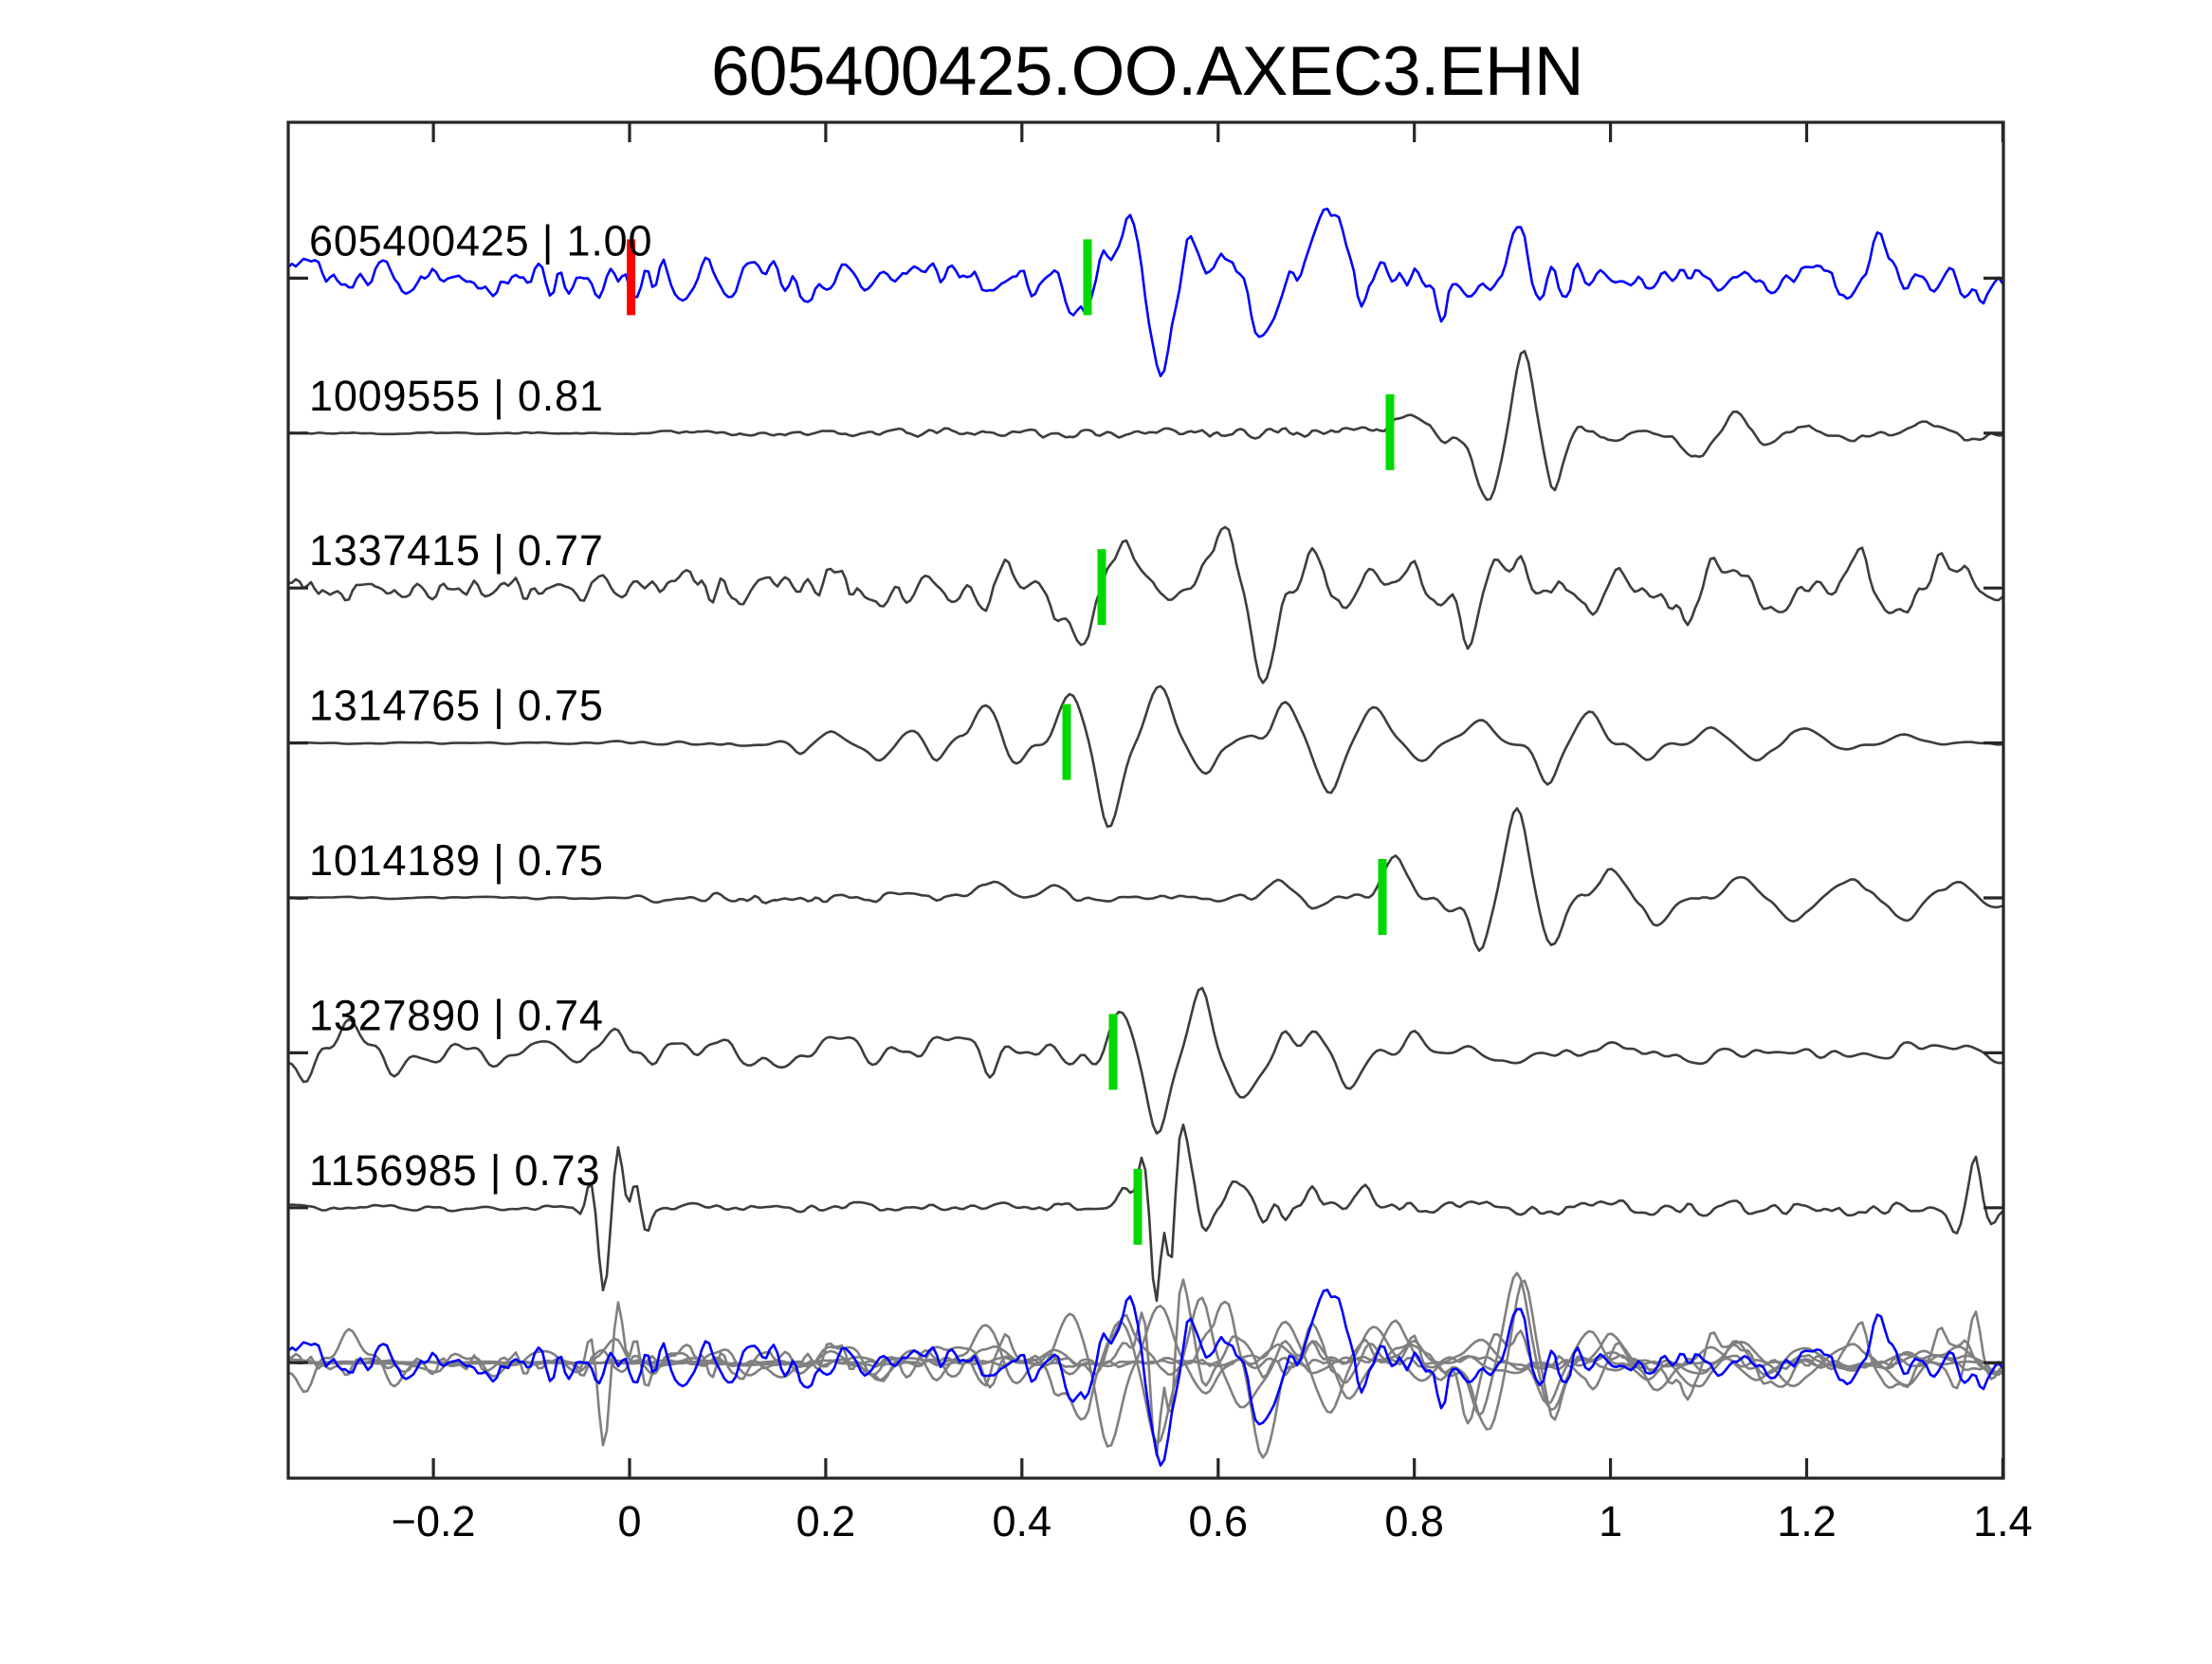  Describe the element at coordinates (1610, 1521) in the screenshot. I see `svg-text: 1` at that location.